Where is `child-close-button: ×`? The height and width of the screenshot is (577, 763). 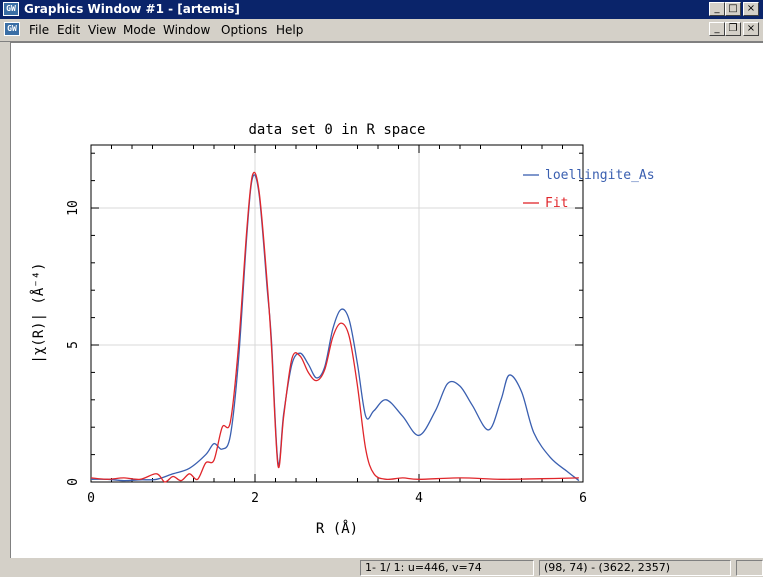 child-close-button: × is located at coordinates (751, 29).